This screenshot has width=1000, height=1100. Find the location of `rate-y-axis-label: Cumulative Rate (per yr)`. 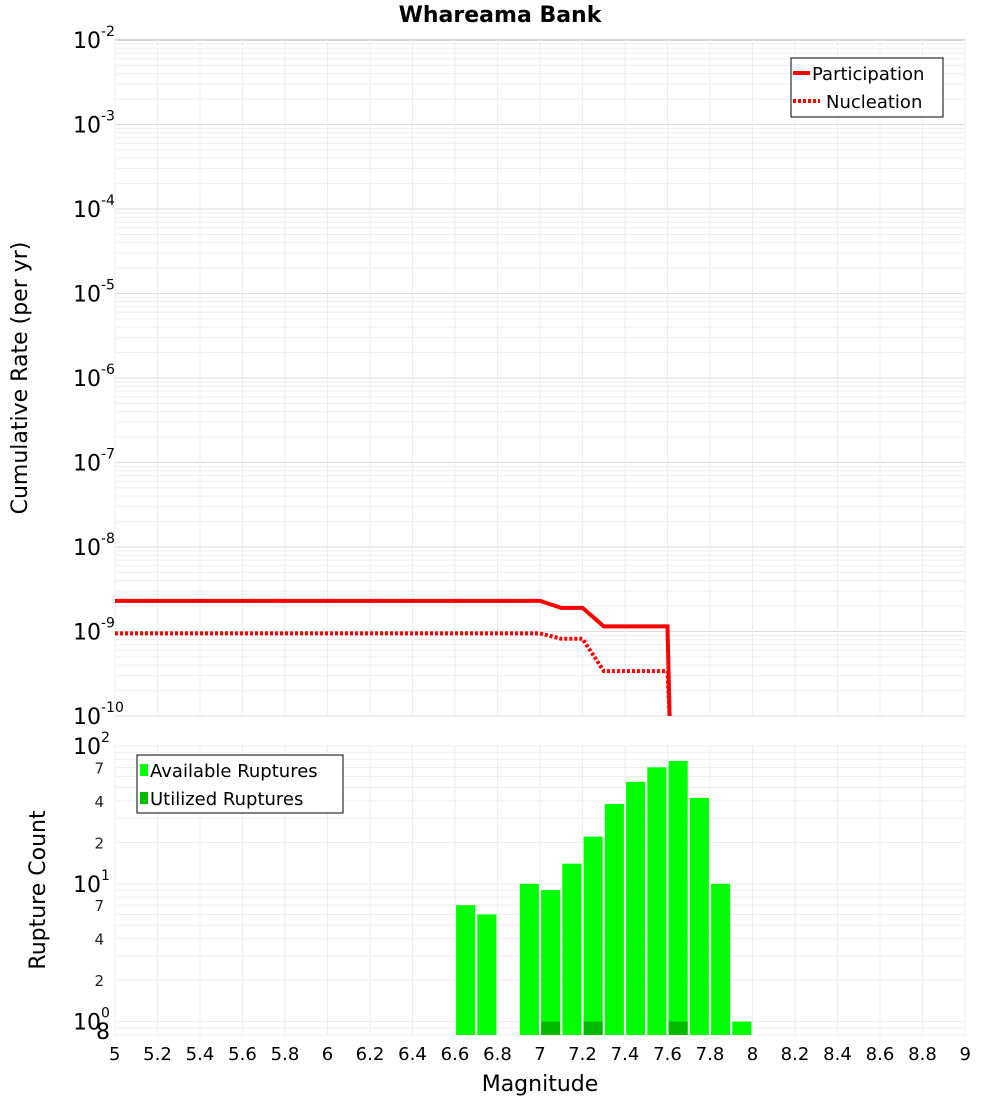

rate-y-axis-label: Cumulative Rate (per yr) is located at coordinates (20, 378).